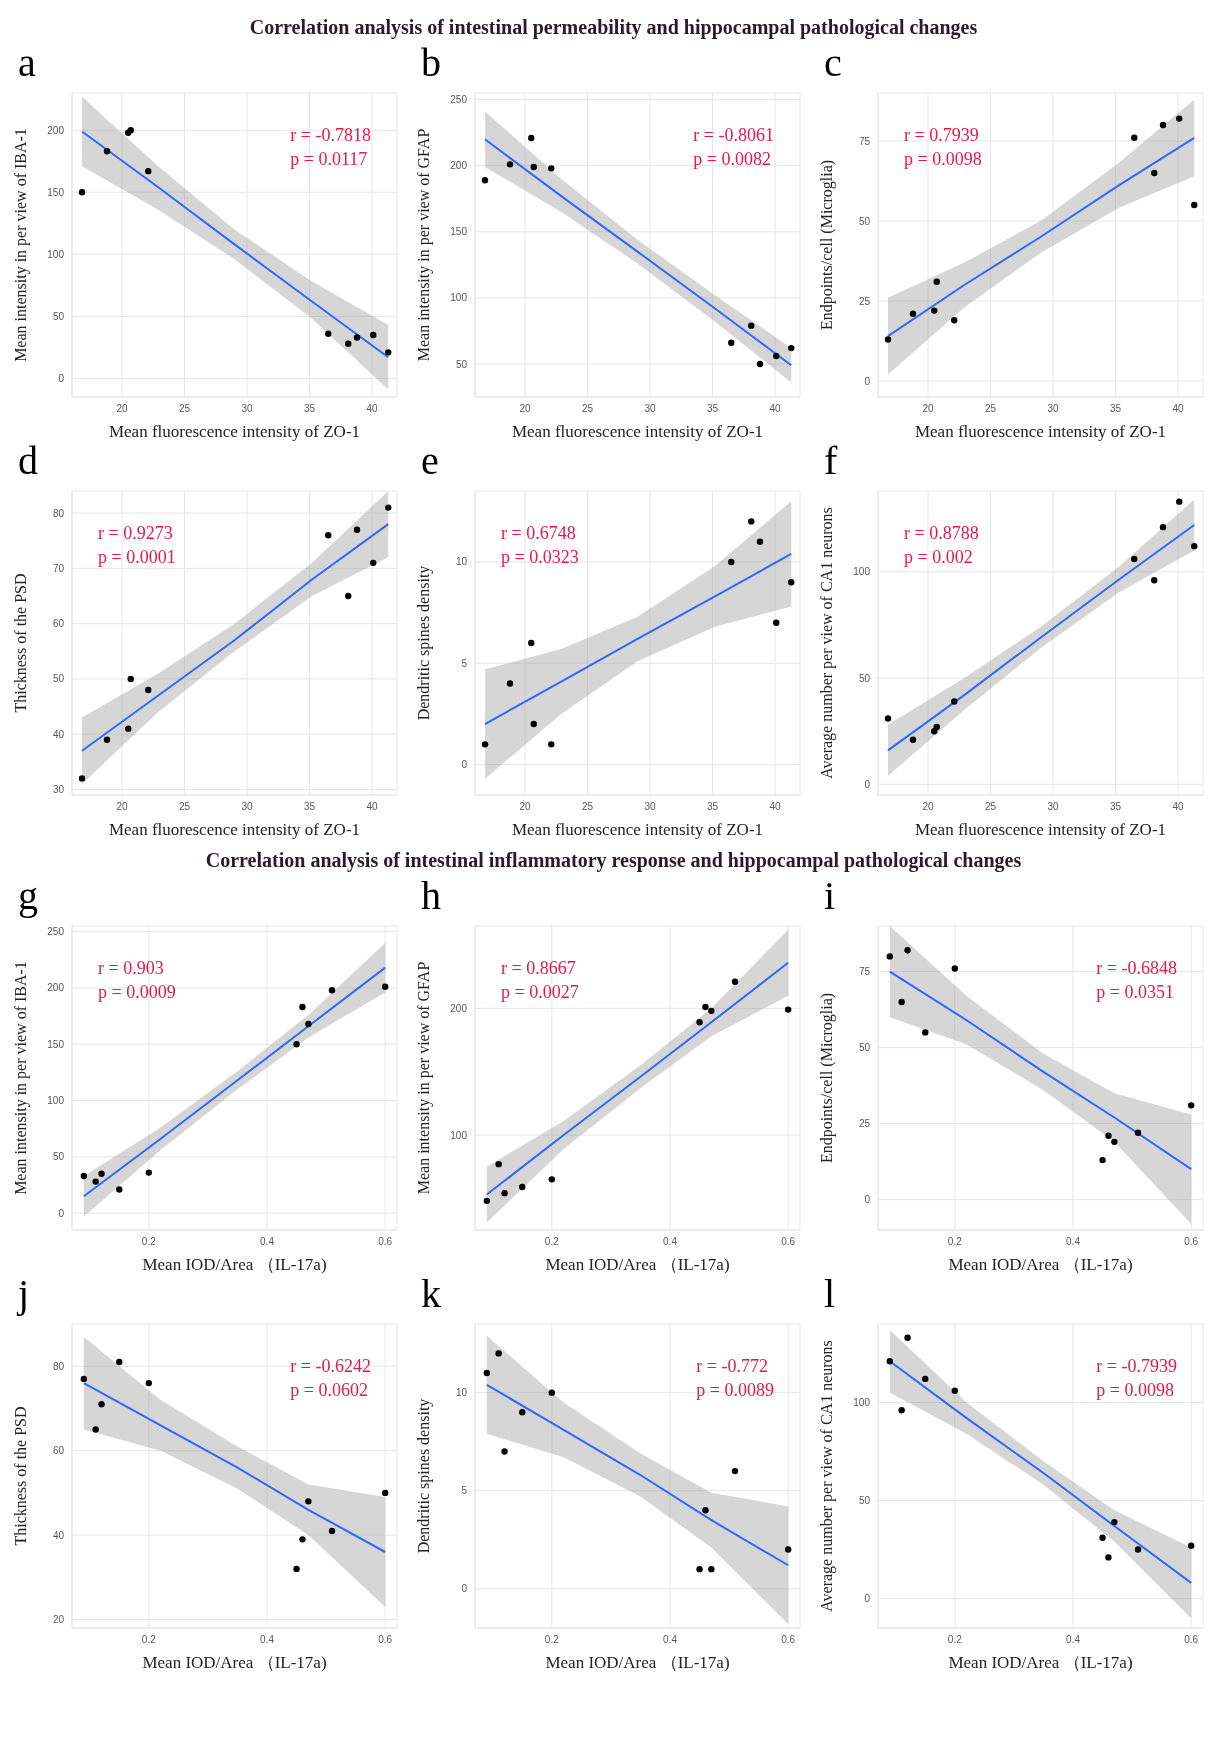  I want to click on y-tick-label: 30, so click(58, 790).